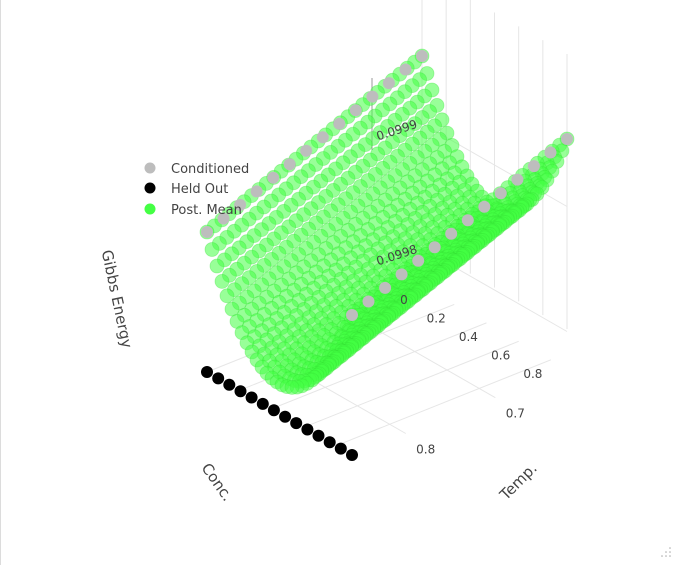 This screenshot has width=675, height=565. I want to click on y-tick-label: 0.8, so click(425, 450).